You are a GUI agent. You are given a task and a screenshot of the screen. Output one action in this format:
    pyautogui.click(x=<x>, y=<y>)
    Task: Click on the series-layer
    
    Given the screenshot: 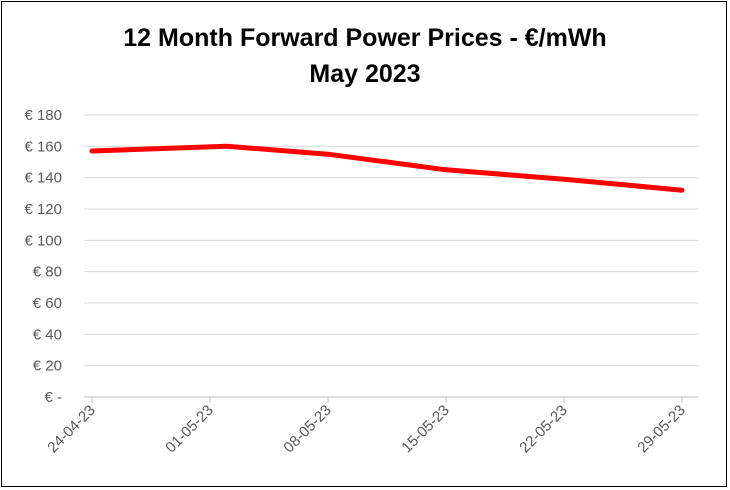 What is the action you would take?
    pyautogui.click(x=387, y=168)
    